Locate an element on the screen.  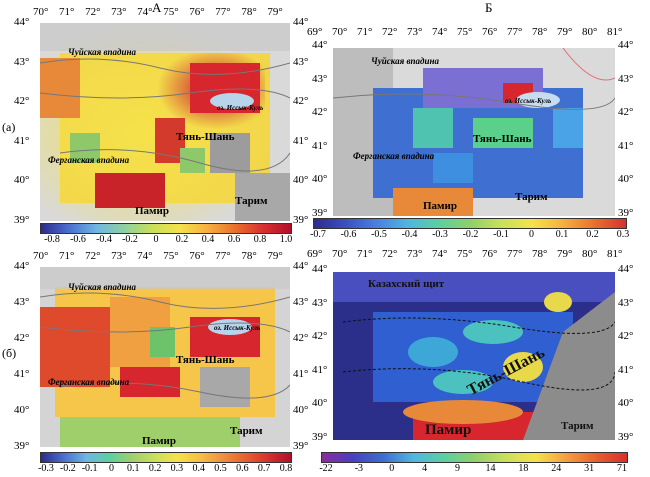
lon-tick-b1: 79° is located at coordinates (565, 32).